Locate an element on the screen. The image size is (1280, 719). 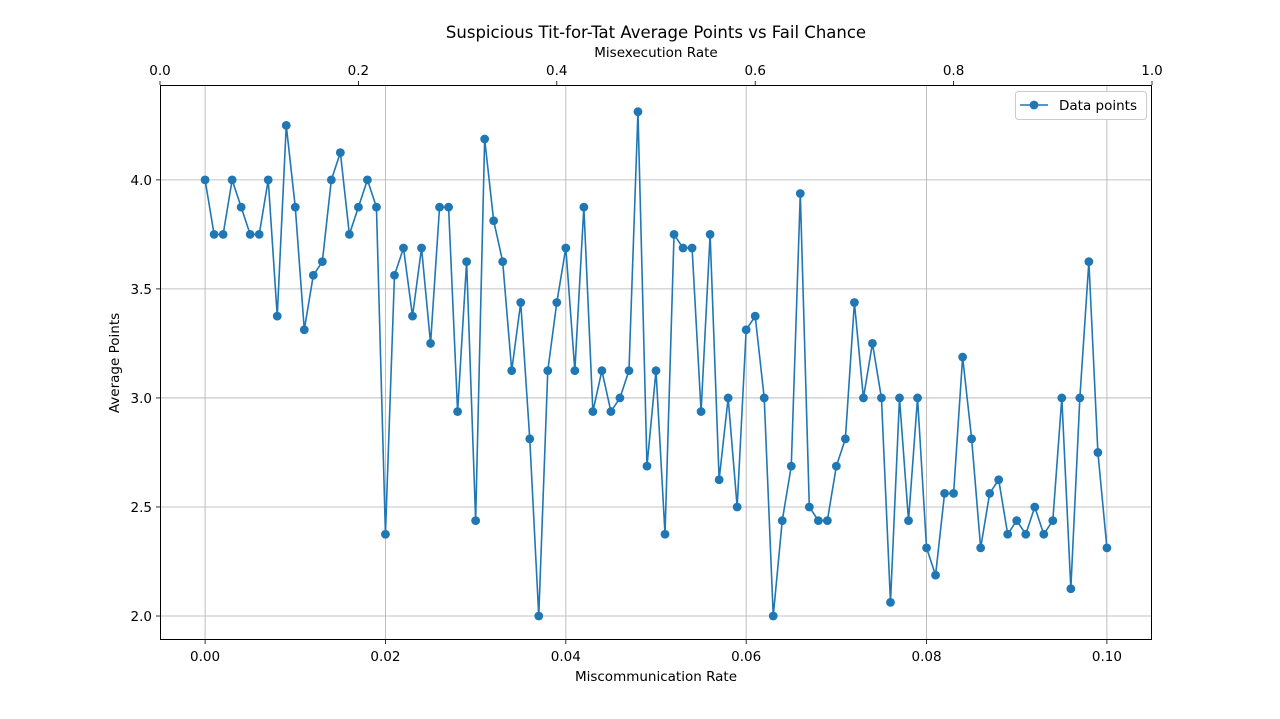
top-x-tick-label: 0.2 is located at coordinates (358, 71).